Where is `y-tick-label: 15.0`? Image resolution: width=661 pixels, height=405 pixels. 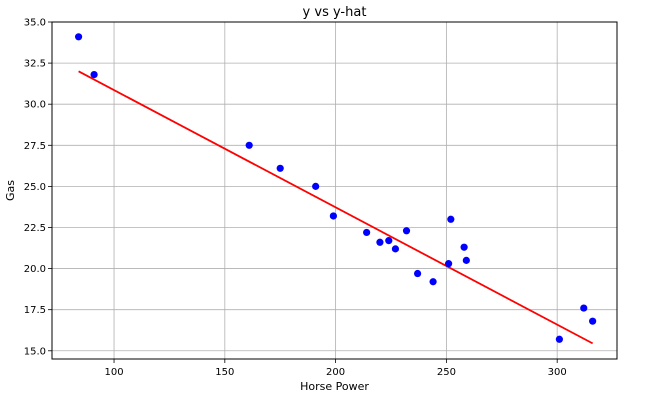 y-tick-label: 15.0 is located at coordinates (35, 351).